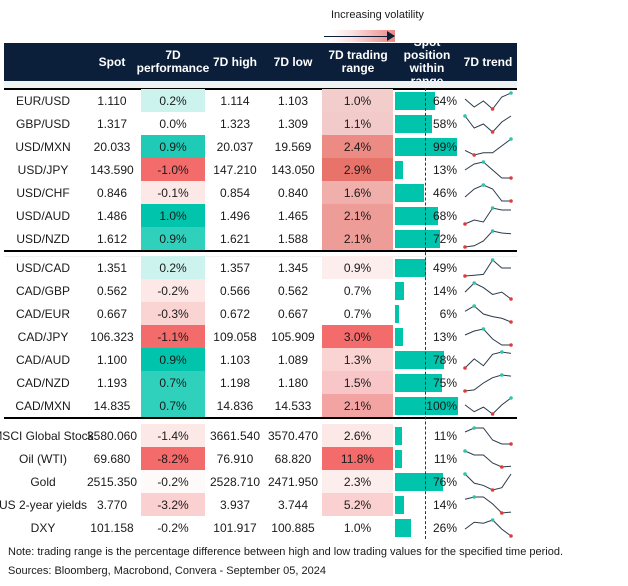 The image size is (628, 586). Describe the element at coordinates (112, 146) in the screenshot. I see `spot-value: 20.033` at that location.